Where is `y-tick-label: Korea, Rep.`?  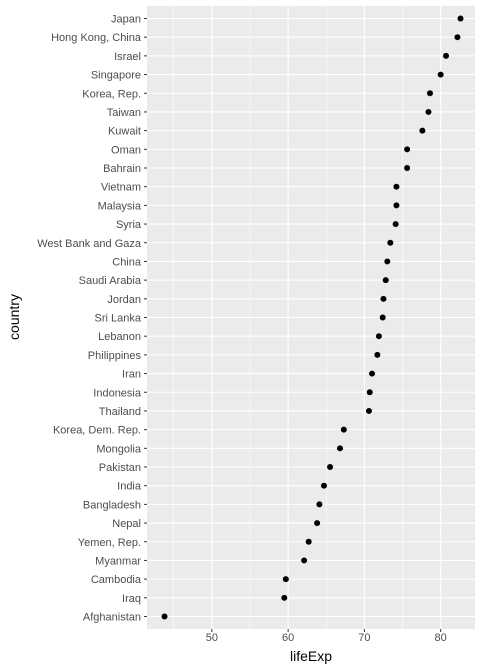 y-tick-label: Korea, Rep. is located at coordinates (111, 94).